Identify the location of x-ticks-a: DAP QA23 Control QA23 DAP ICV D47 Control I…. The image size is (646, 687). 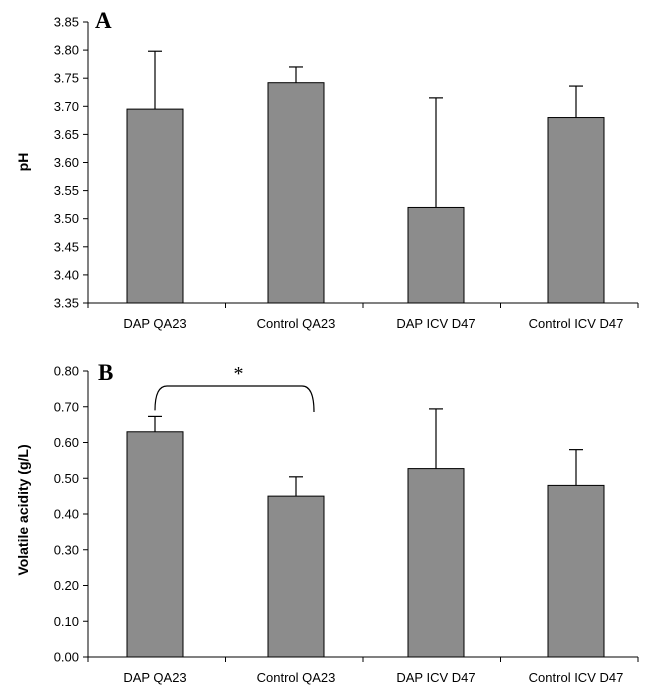
(363, 317).